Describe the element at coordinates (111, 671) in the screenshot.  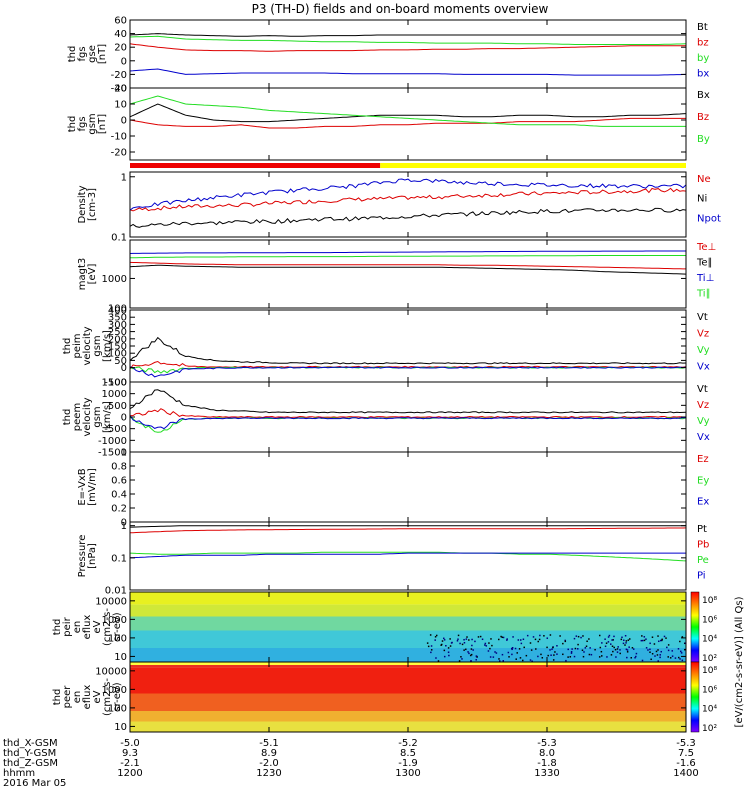
I see `y-tick-label: 10000` at that location.